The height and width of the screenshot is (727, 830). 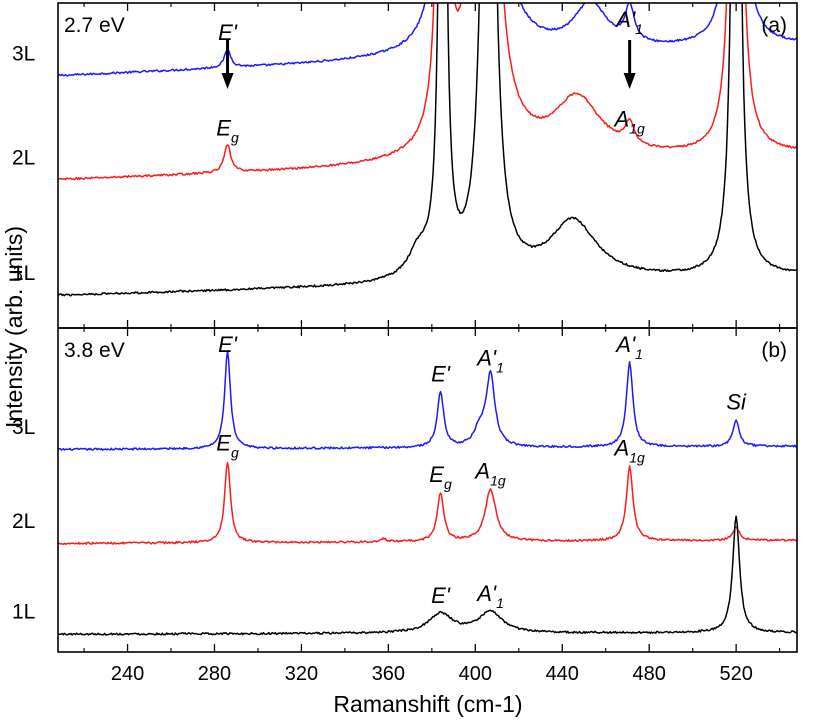 I want to click on excitation-energy-label: 3.8 eV, so click(x=94, y=350).